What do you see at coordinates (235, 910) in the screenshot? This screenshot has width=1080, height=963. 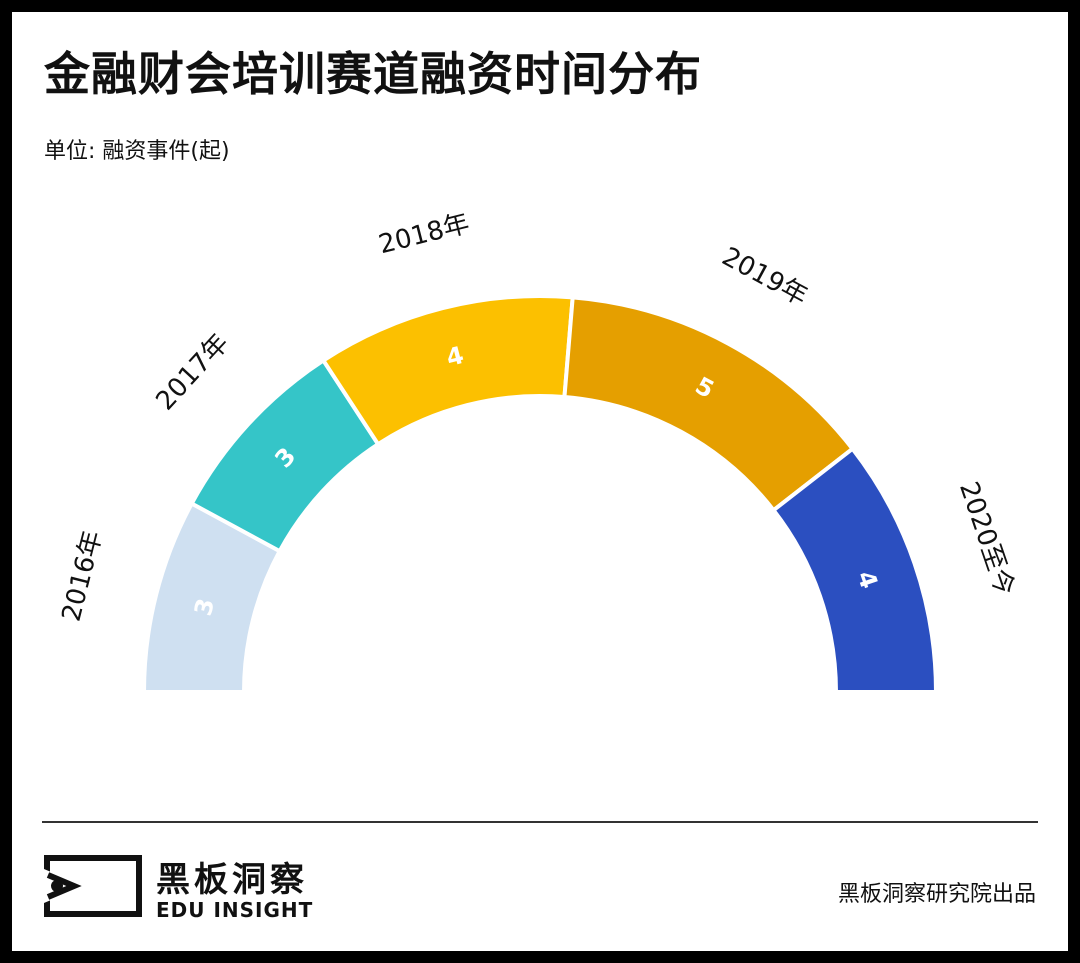 I see `brand-name-en: EDU INSIGHT` at bounding box center [235, 910].